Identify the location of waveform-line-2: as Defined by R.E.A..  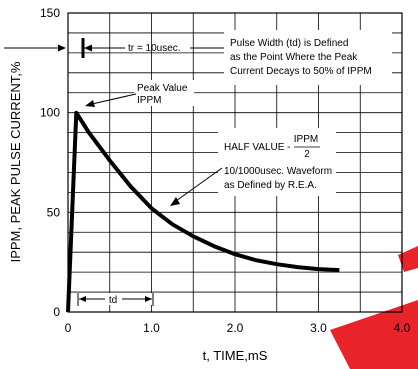
(270, 185).